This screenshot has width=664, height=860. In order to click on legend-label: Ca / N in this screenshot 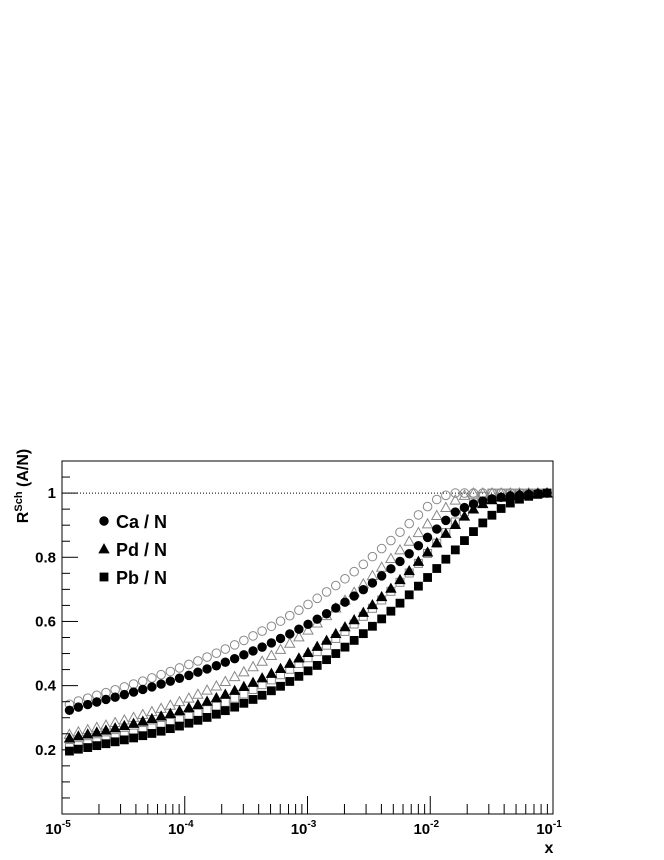, I will do `click(141, 522)`.